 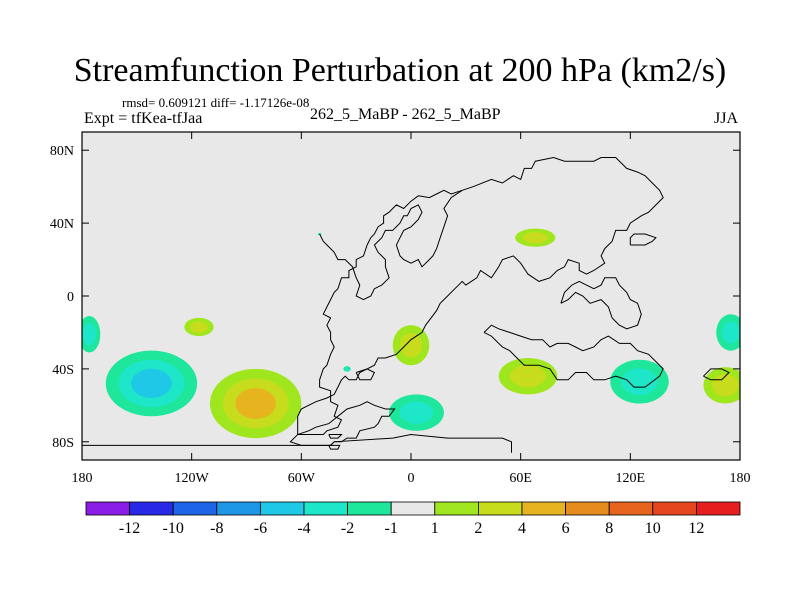 What do you see at coordinates (129, 528) in the screenshot?
I see `colorbar-label: -12` at bounding box center [129, 528].